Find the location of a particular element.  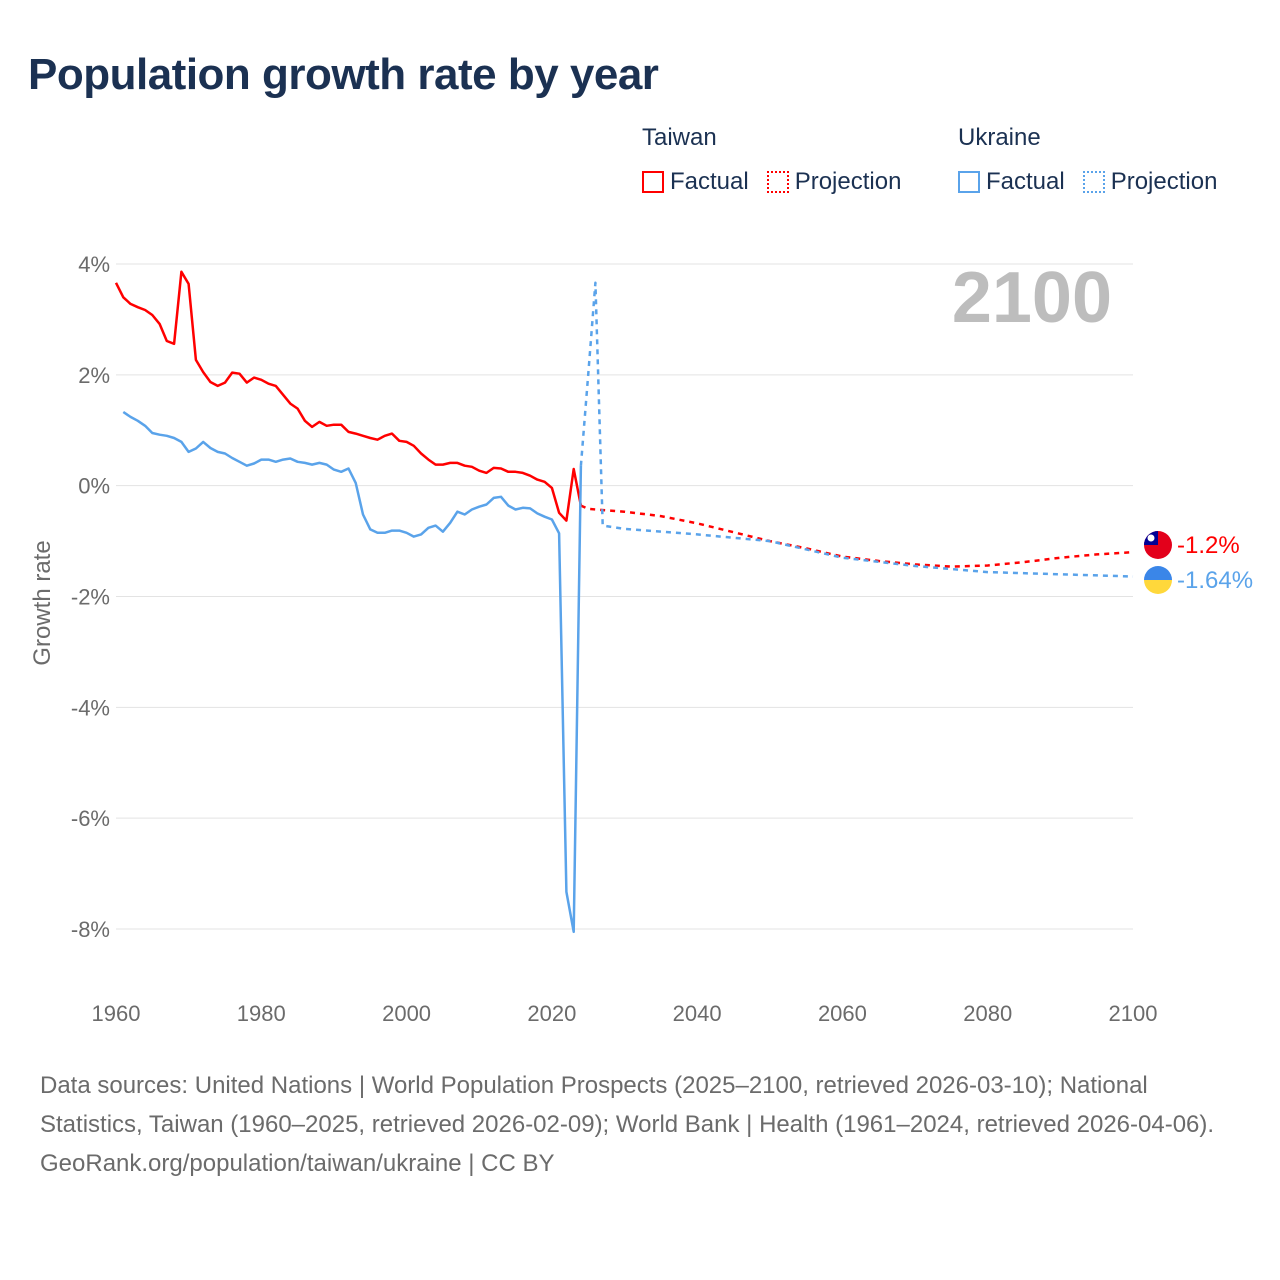

x-tick-label: 2020 is located at coordinates (551, 1013).